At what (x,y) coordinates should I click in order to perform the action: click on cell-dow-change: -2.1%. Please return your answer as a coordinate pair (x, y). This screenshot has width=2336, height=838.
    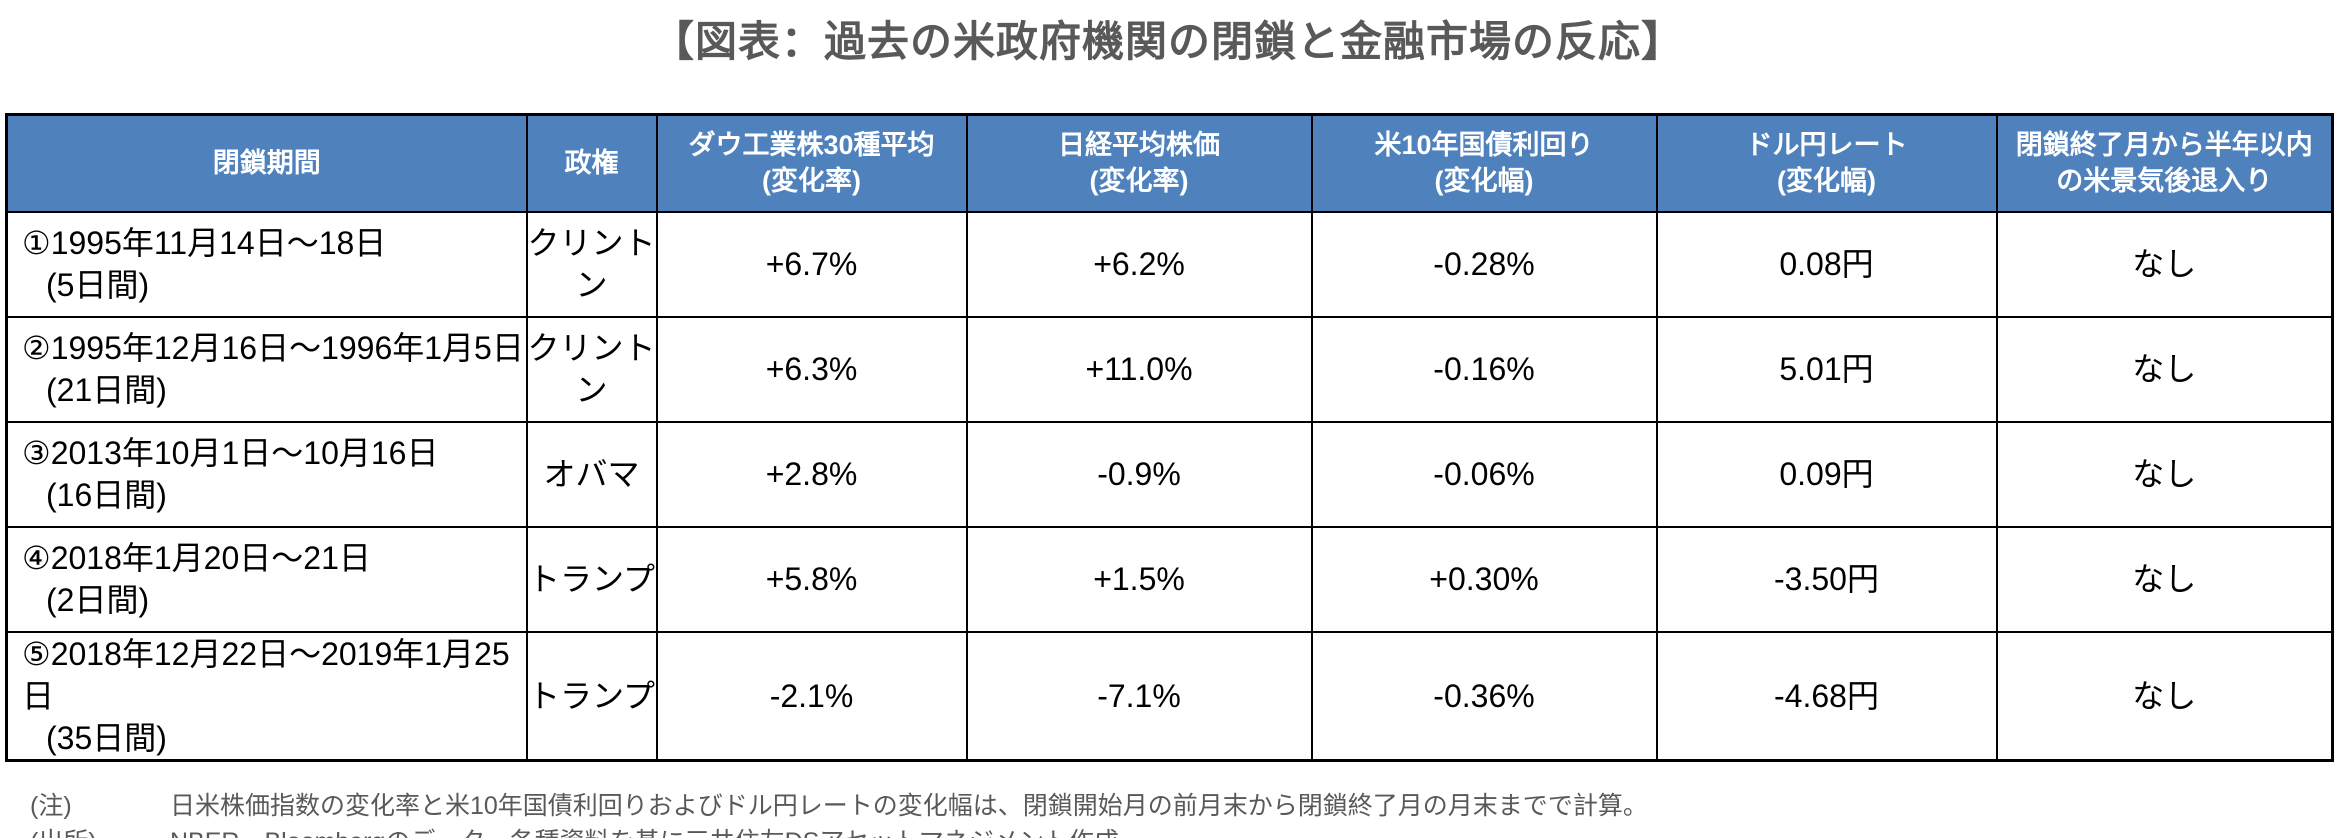
    Looking at the image, I should click on (811, 695).